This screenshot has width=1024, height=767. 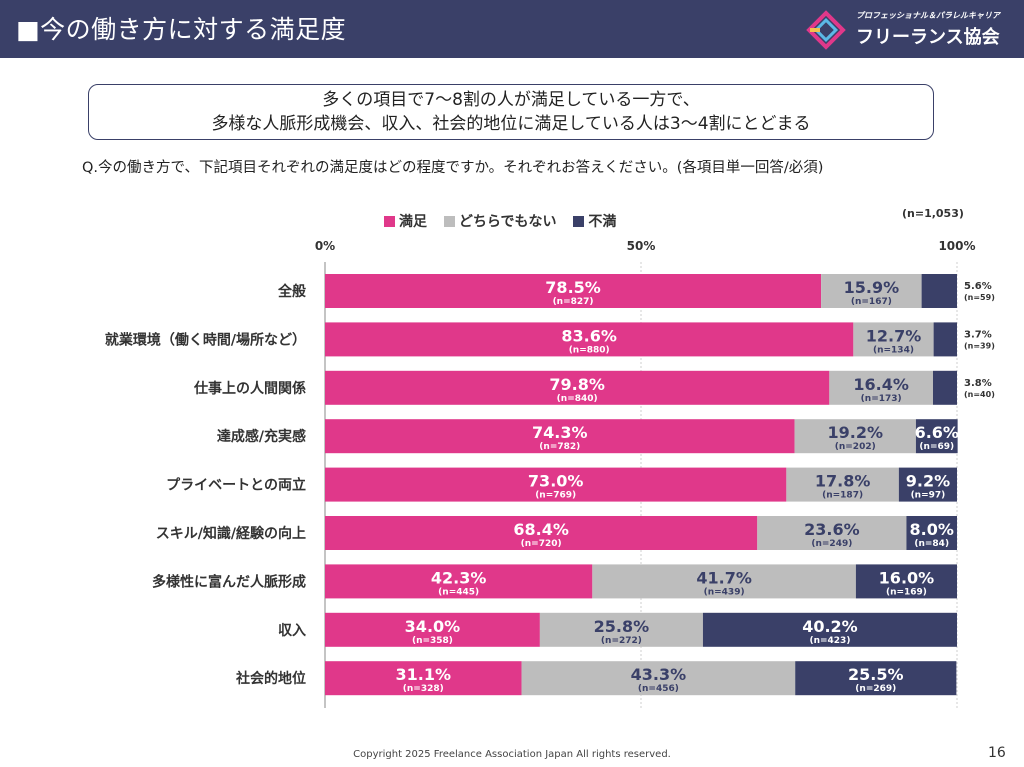 What do you see at coordinates (579, 221) in the screenshot?
I see `legend-swatch-dissatisfied` at bounding box center [579, 221].